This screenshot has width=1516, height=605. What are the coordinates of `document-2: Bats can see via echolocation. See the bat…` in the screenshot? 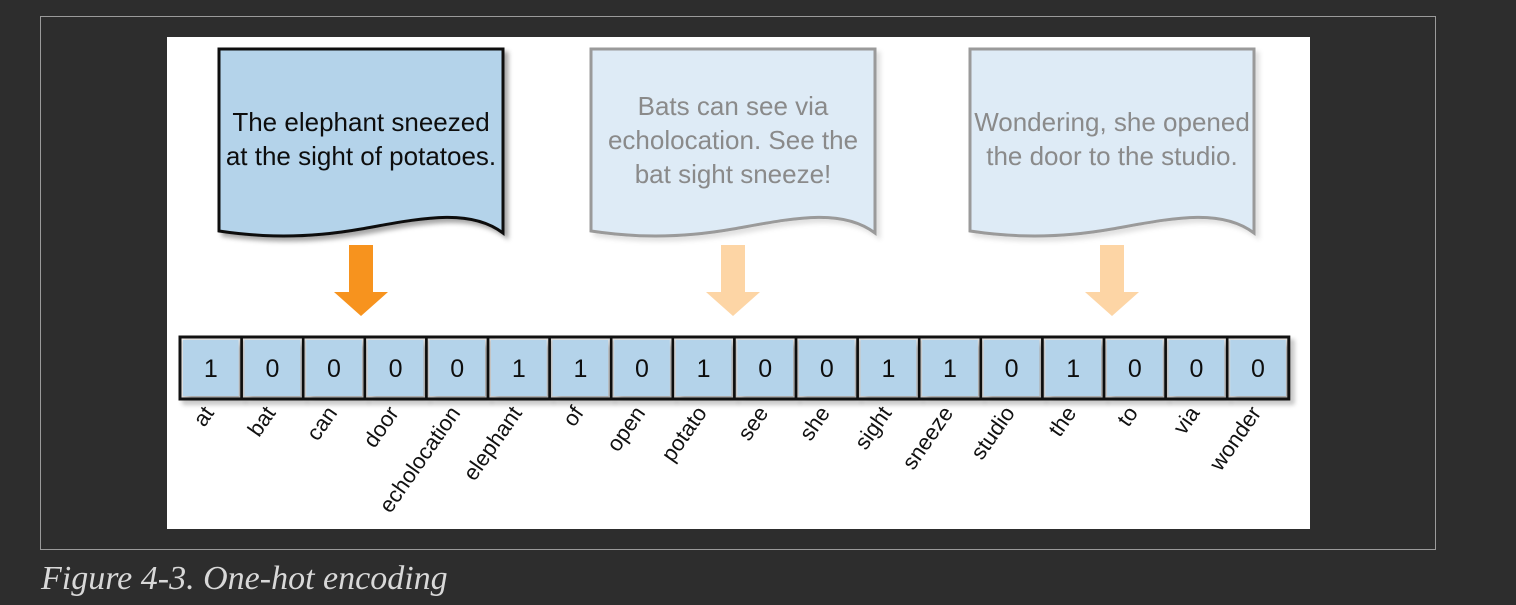 It's located at (733, 142).